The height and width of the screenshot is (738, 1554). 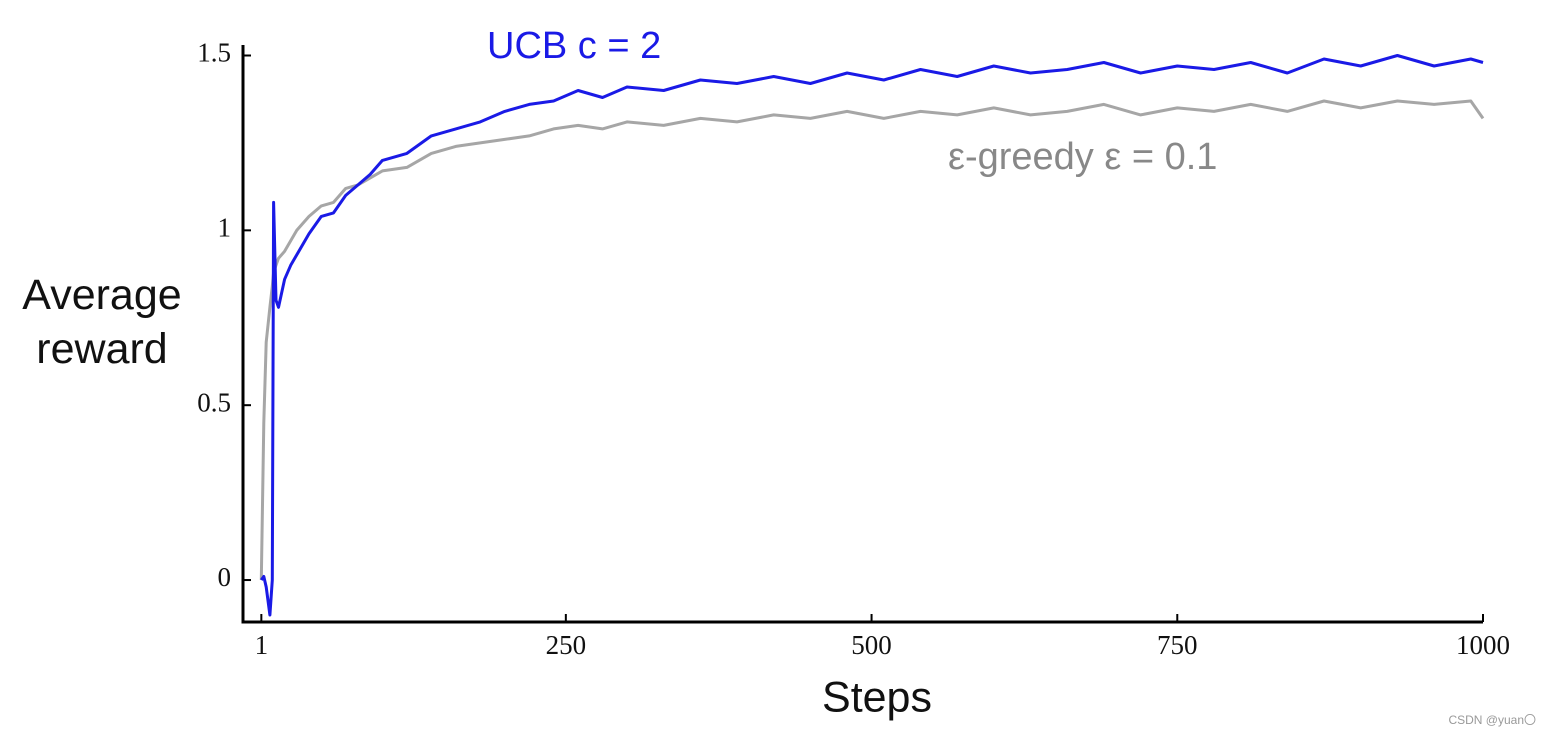 What do you see at coordinates (102, 322) in the screenshot?
I see `y-axis-label: Average reward` at bounding box center [102, 322].